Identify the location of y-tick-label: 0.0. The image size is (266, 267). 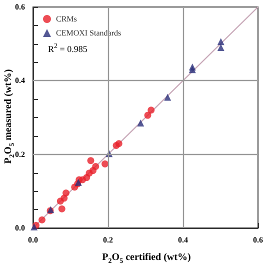
(20, 228).